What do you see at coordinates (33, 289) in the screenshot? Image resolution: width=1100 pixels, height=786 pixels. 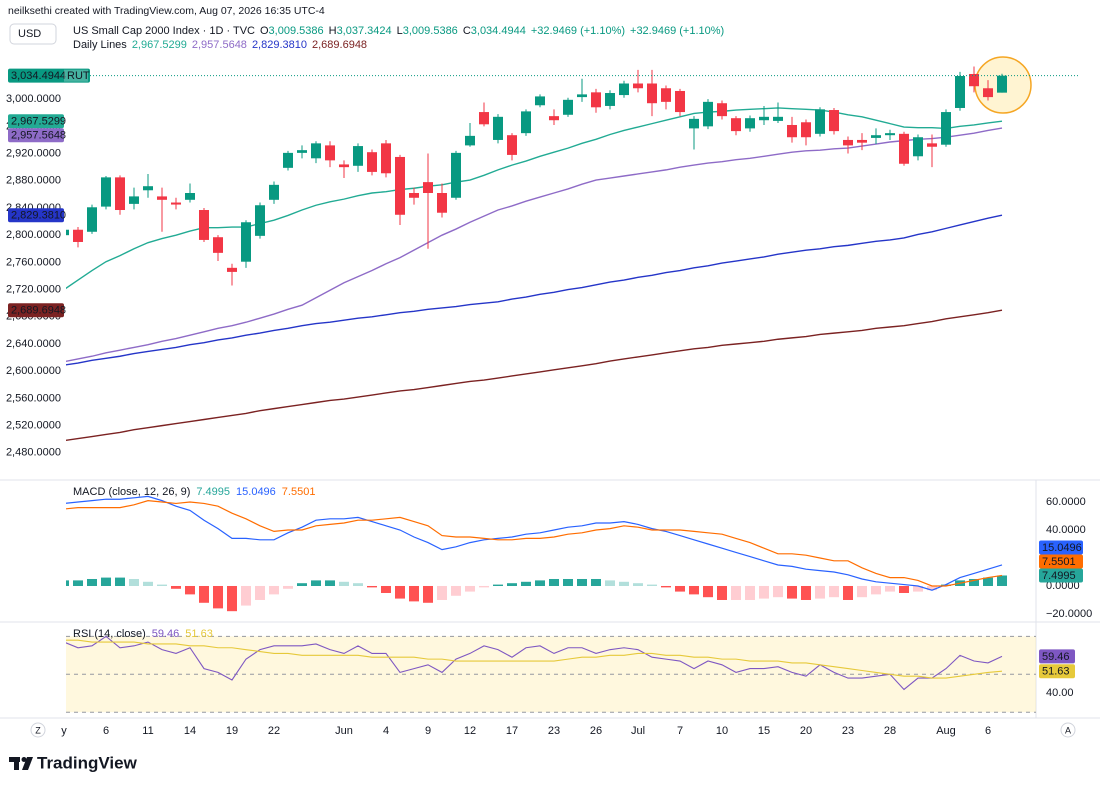 I see `y-tick-label: 2,720.0000` at bounding box center [33, 289].